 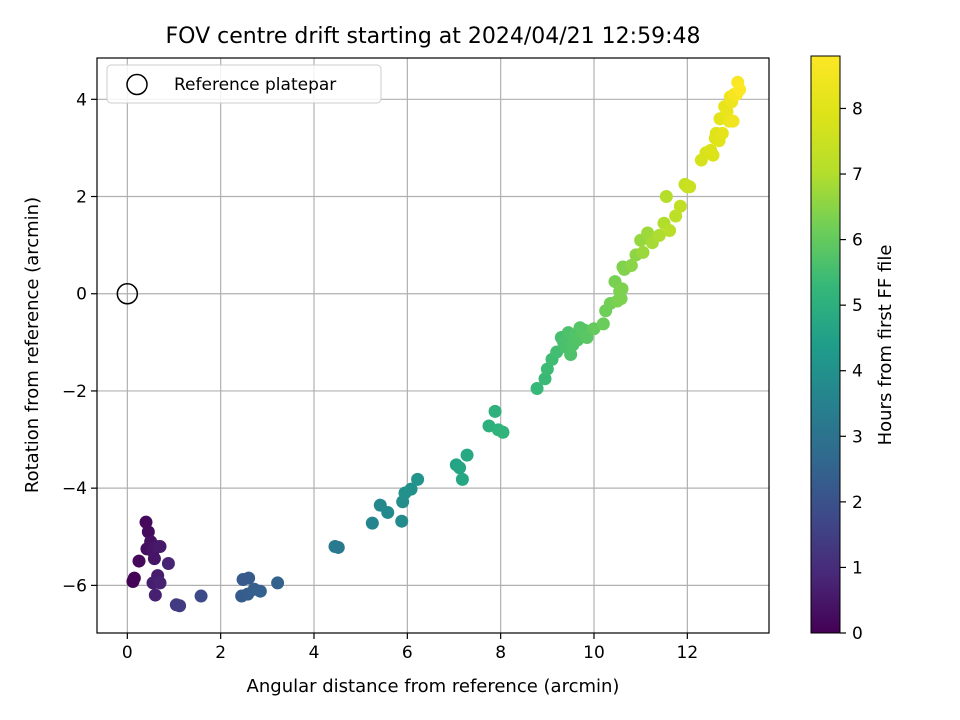 I want to click on x-tick-label: 0, so click(x=127, y=653).